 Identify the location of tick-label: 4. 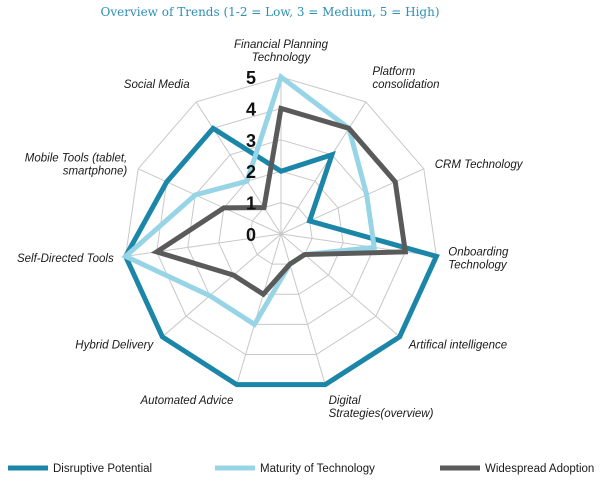
(251, 109).